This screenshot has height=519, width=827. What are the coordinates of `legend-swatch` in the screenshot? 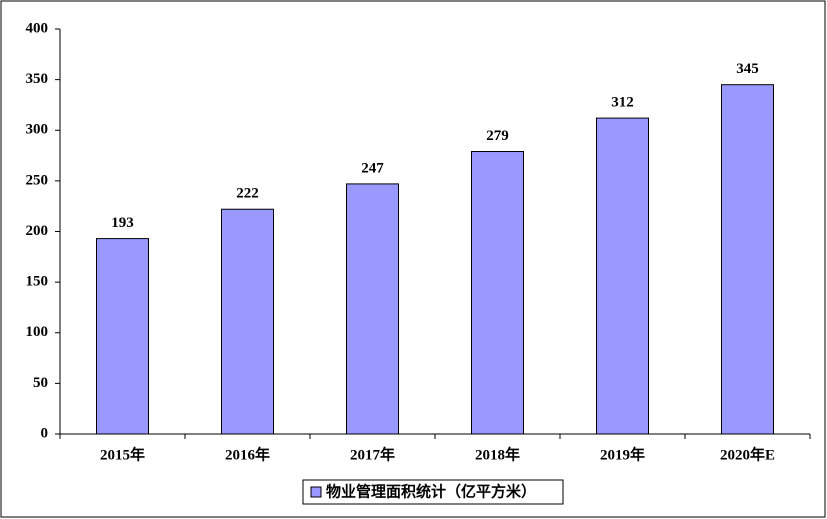 It's located at (316, 492).